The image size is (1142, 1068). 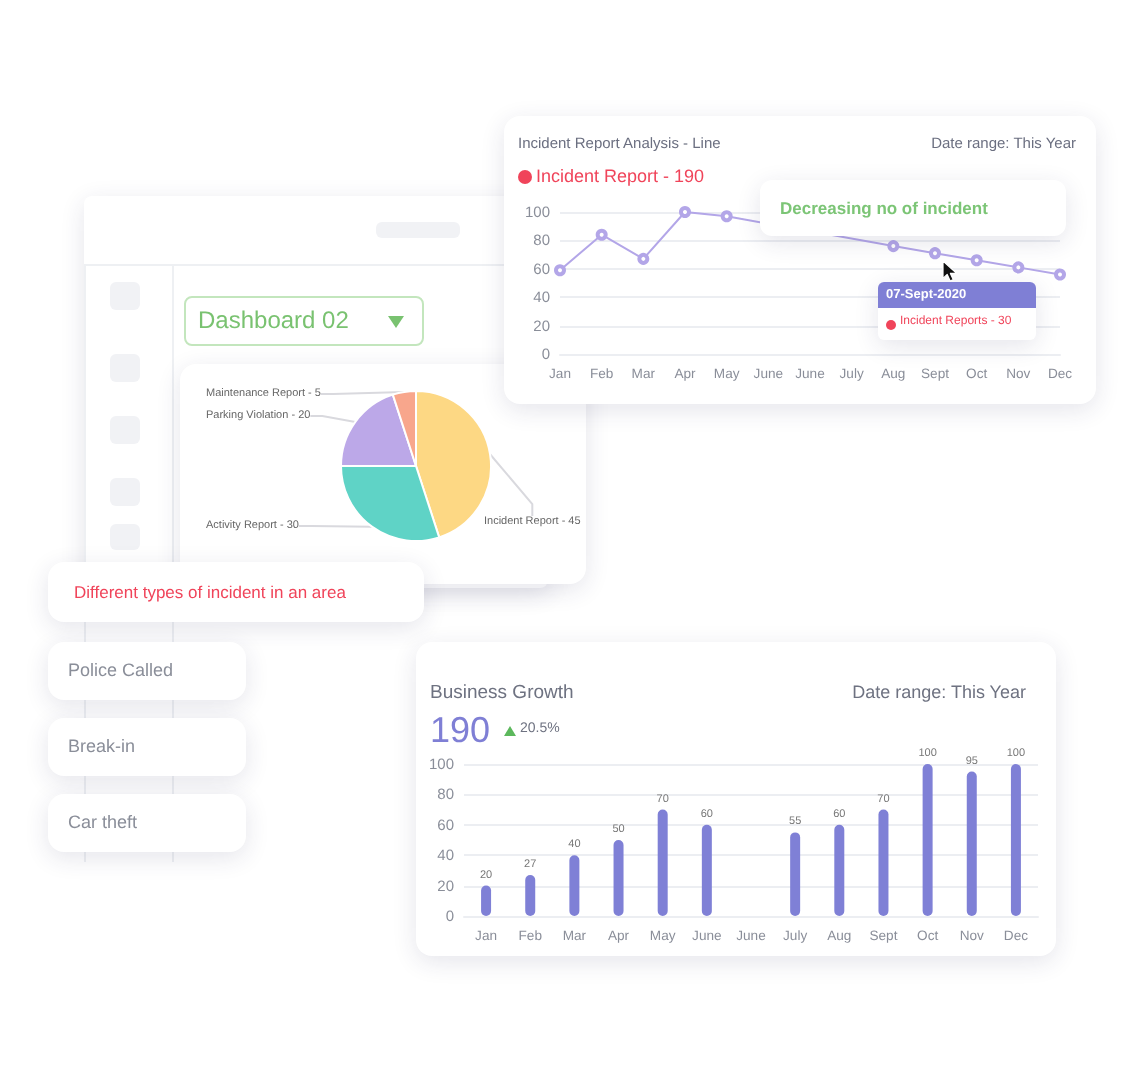 I want to click on chart-title: Dashboard 02, so click(x=273, y=321).